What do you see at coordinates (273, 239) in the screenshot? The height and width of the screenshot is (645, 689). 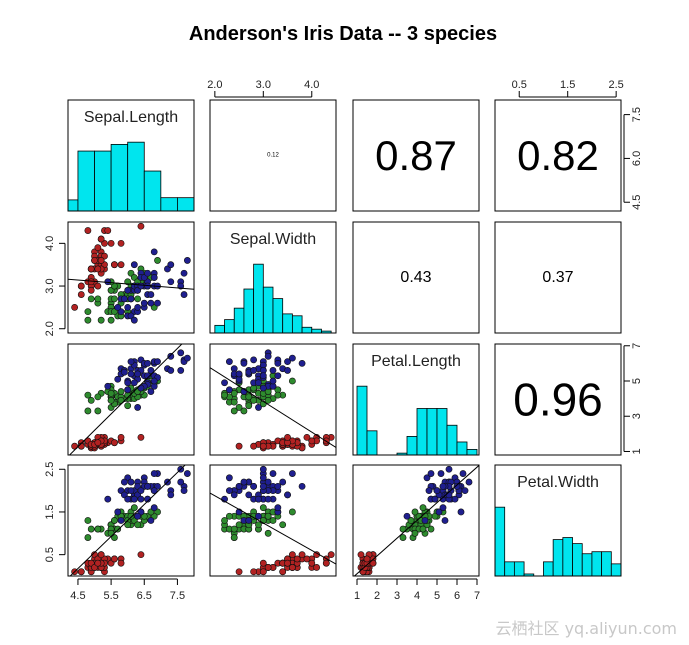 I see `variable-label-sepal-width: Sepal.Width` at bounding box center [273, 239].